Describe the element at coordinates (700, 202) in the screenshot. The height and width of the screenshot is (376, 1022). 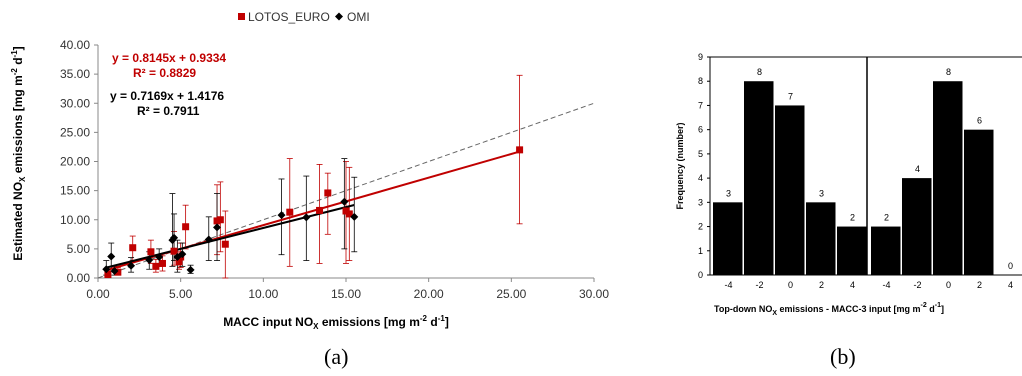
I see `y-tick-label: 3` at that location.